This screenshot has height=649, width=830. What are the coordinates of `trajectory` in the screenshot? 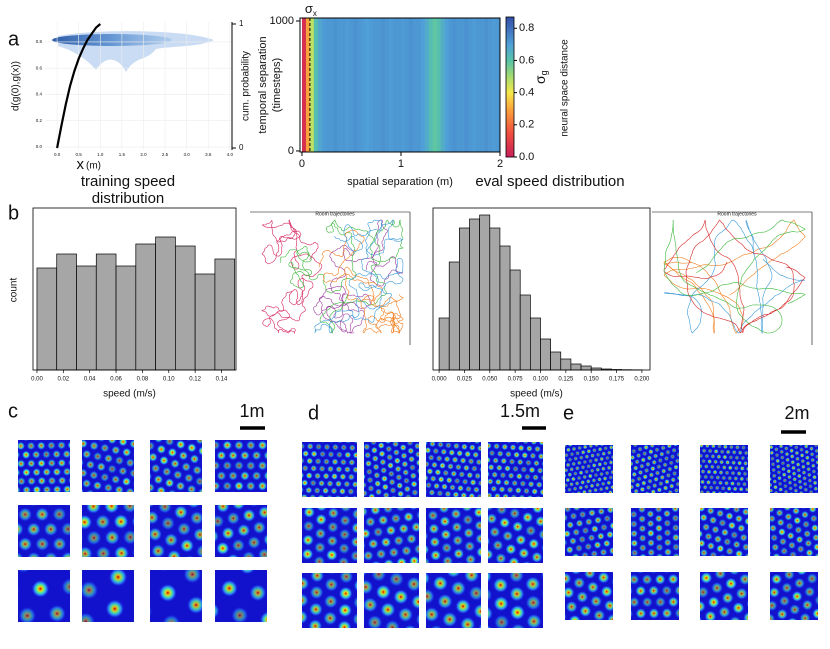 It's located at (359, 276).